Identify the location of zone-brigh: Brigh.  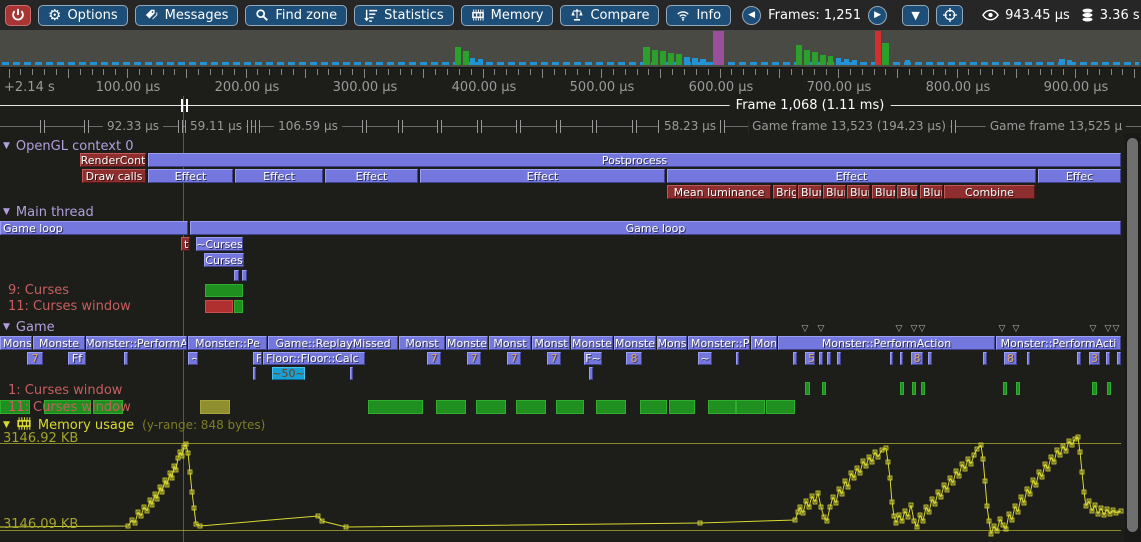
(785, 192).